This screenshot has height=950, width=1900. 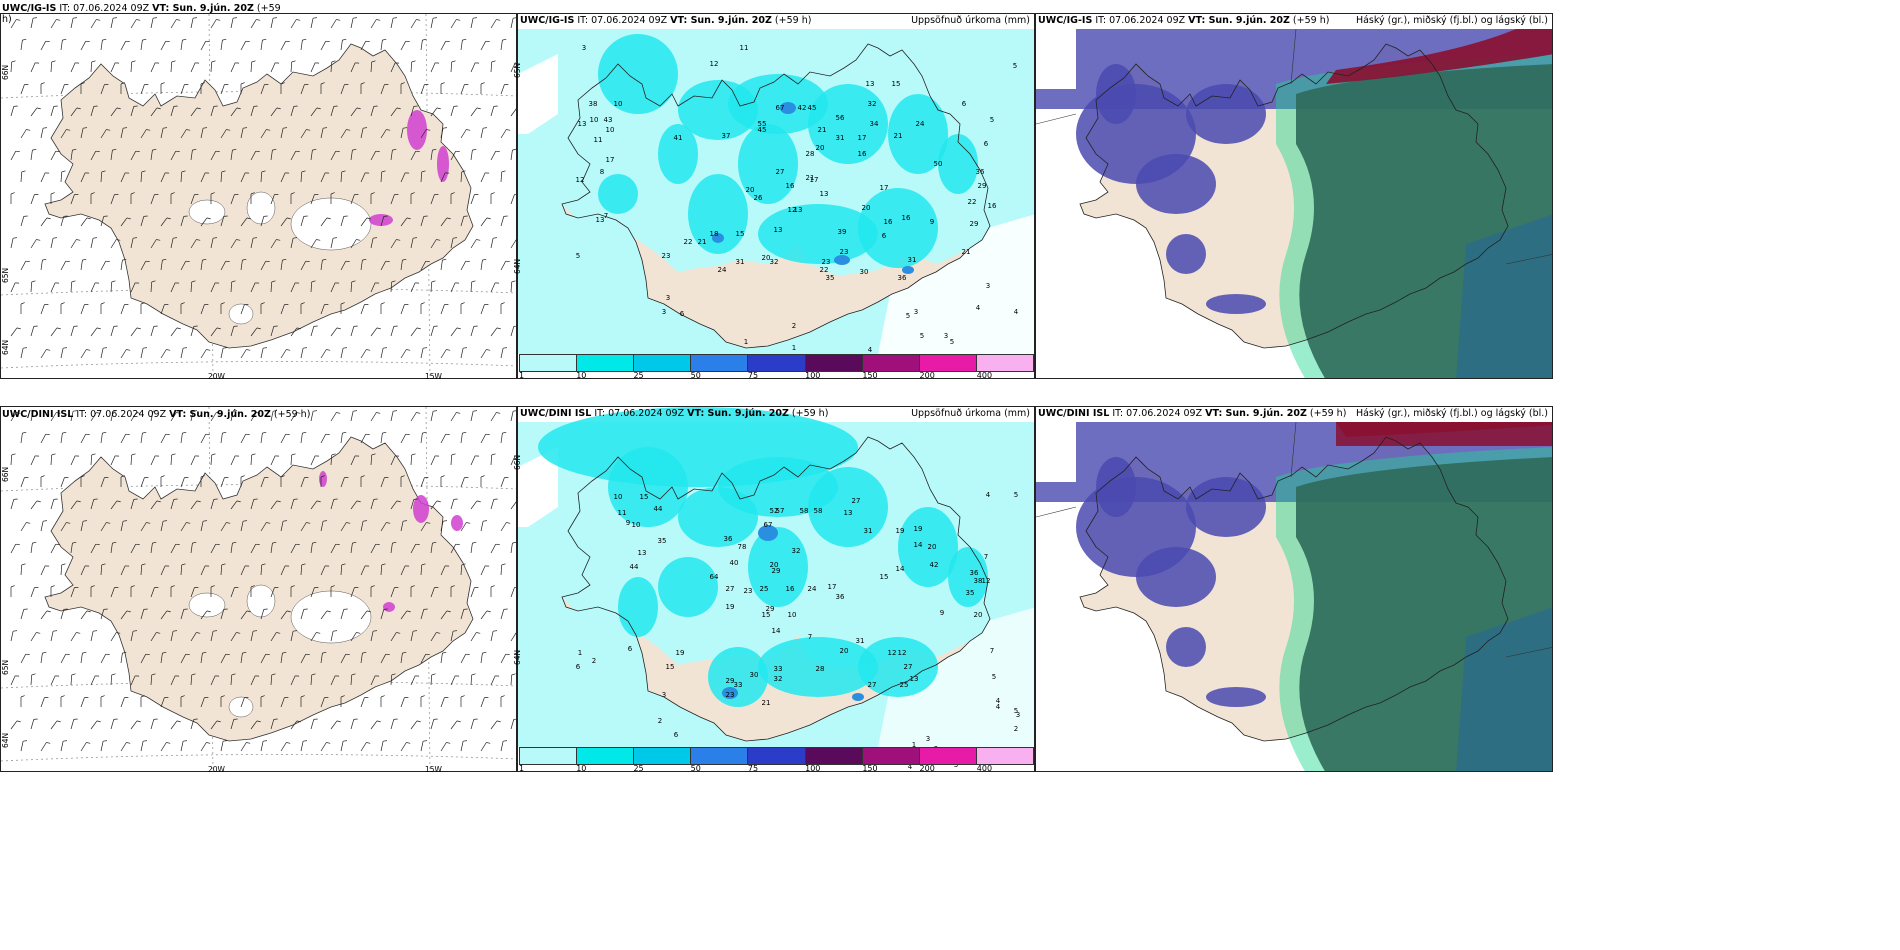 I want to click on precip-map-subtitle-bottom: Uppsöfnuð úrkoma (mm), so click(x=970, y=413).